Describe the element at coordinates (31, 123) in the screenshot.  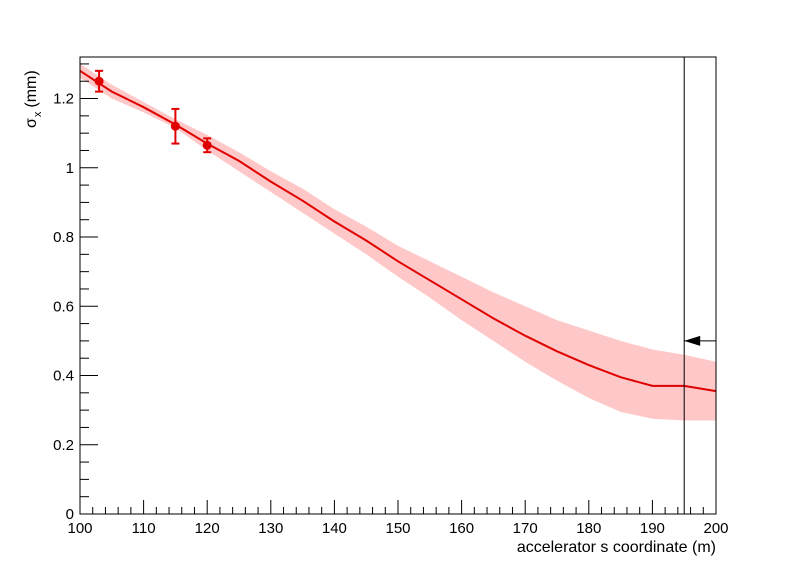
I see `y-axis-label-symbol: σ` at that location.